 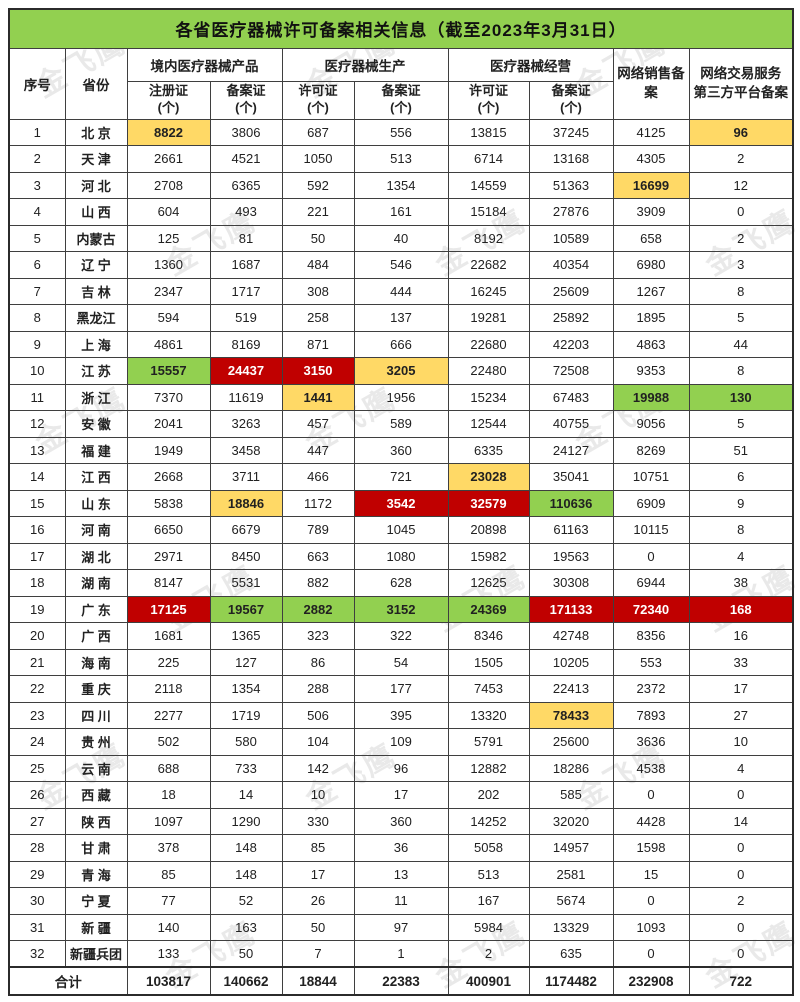 I want to click on province-name: 陕 西, so click(x=96, y=821).